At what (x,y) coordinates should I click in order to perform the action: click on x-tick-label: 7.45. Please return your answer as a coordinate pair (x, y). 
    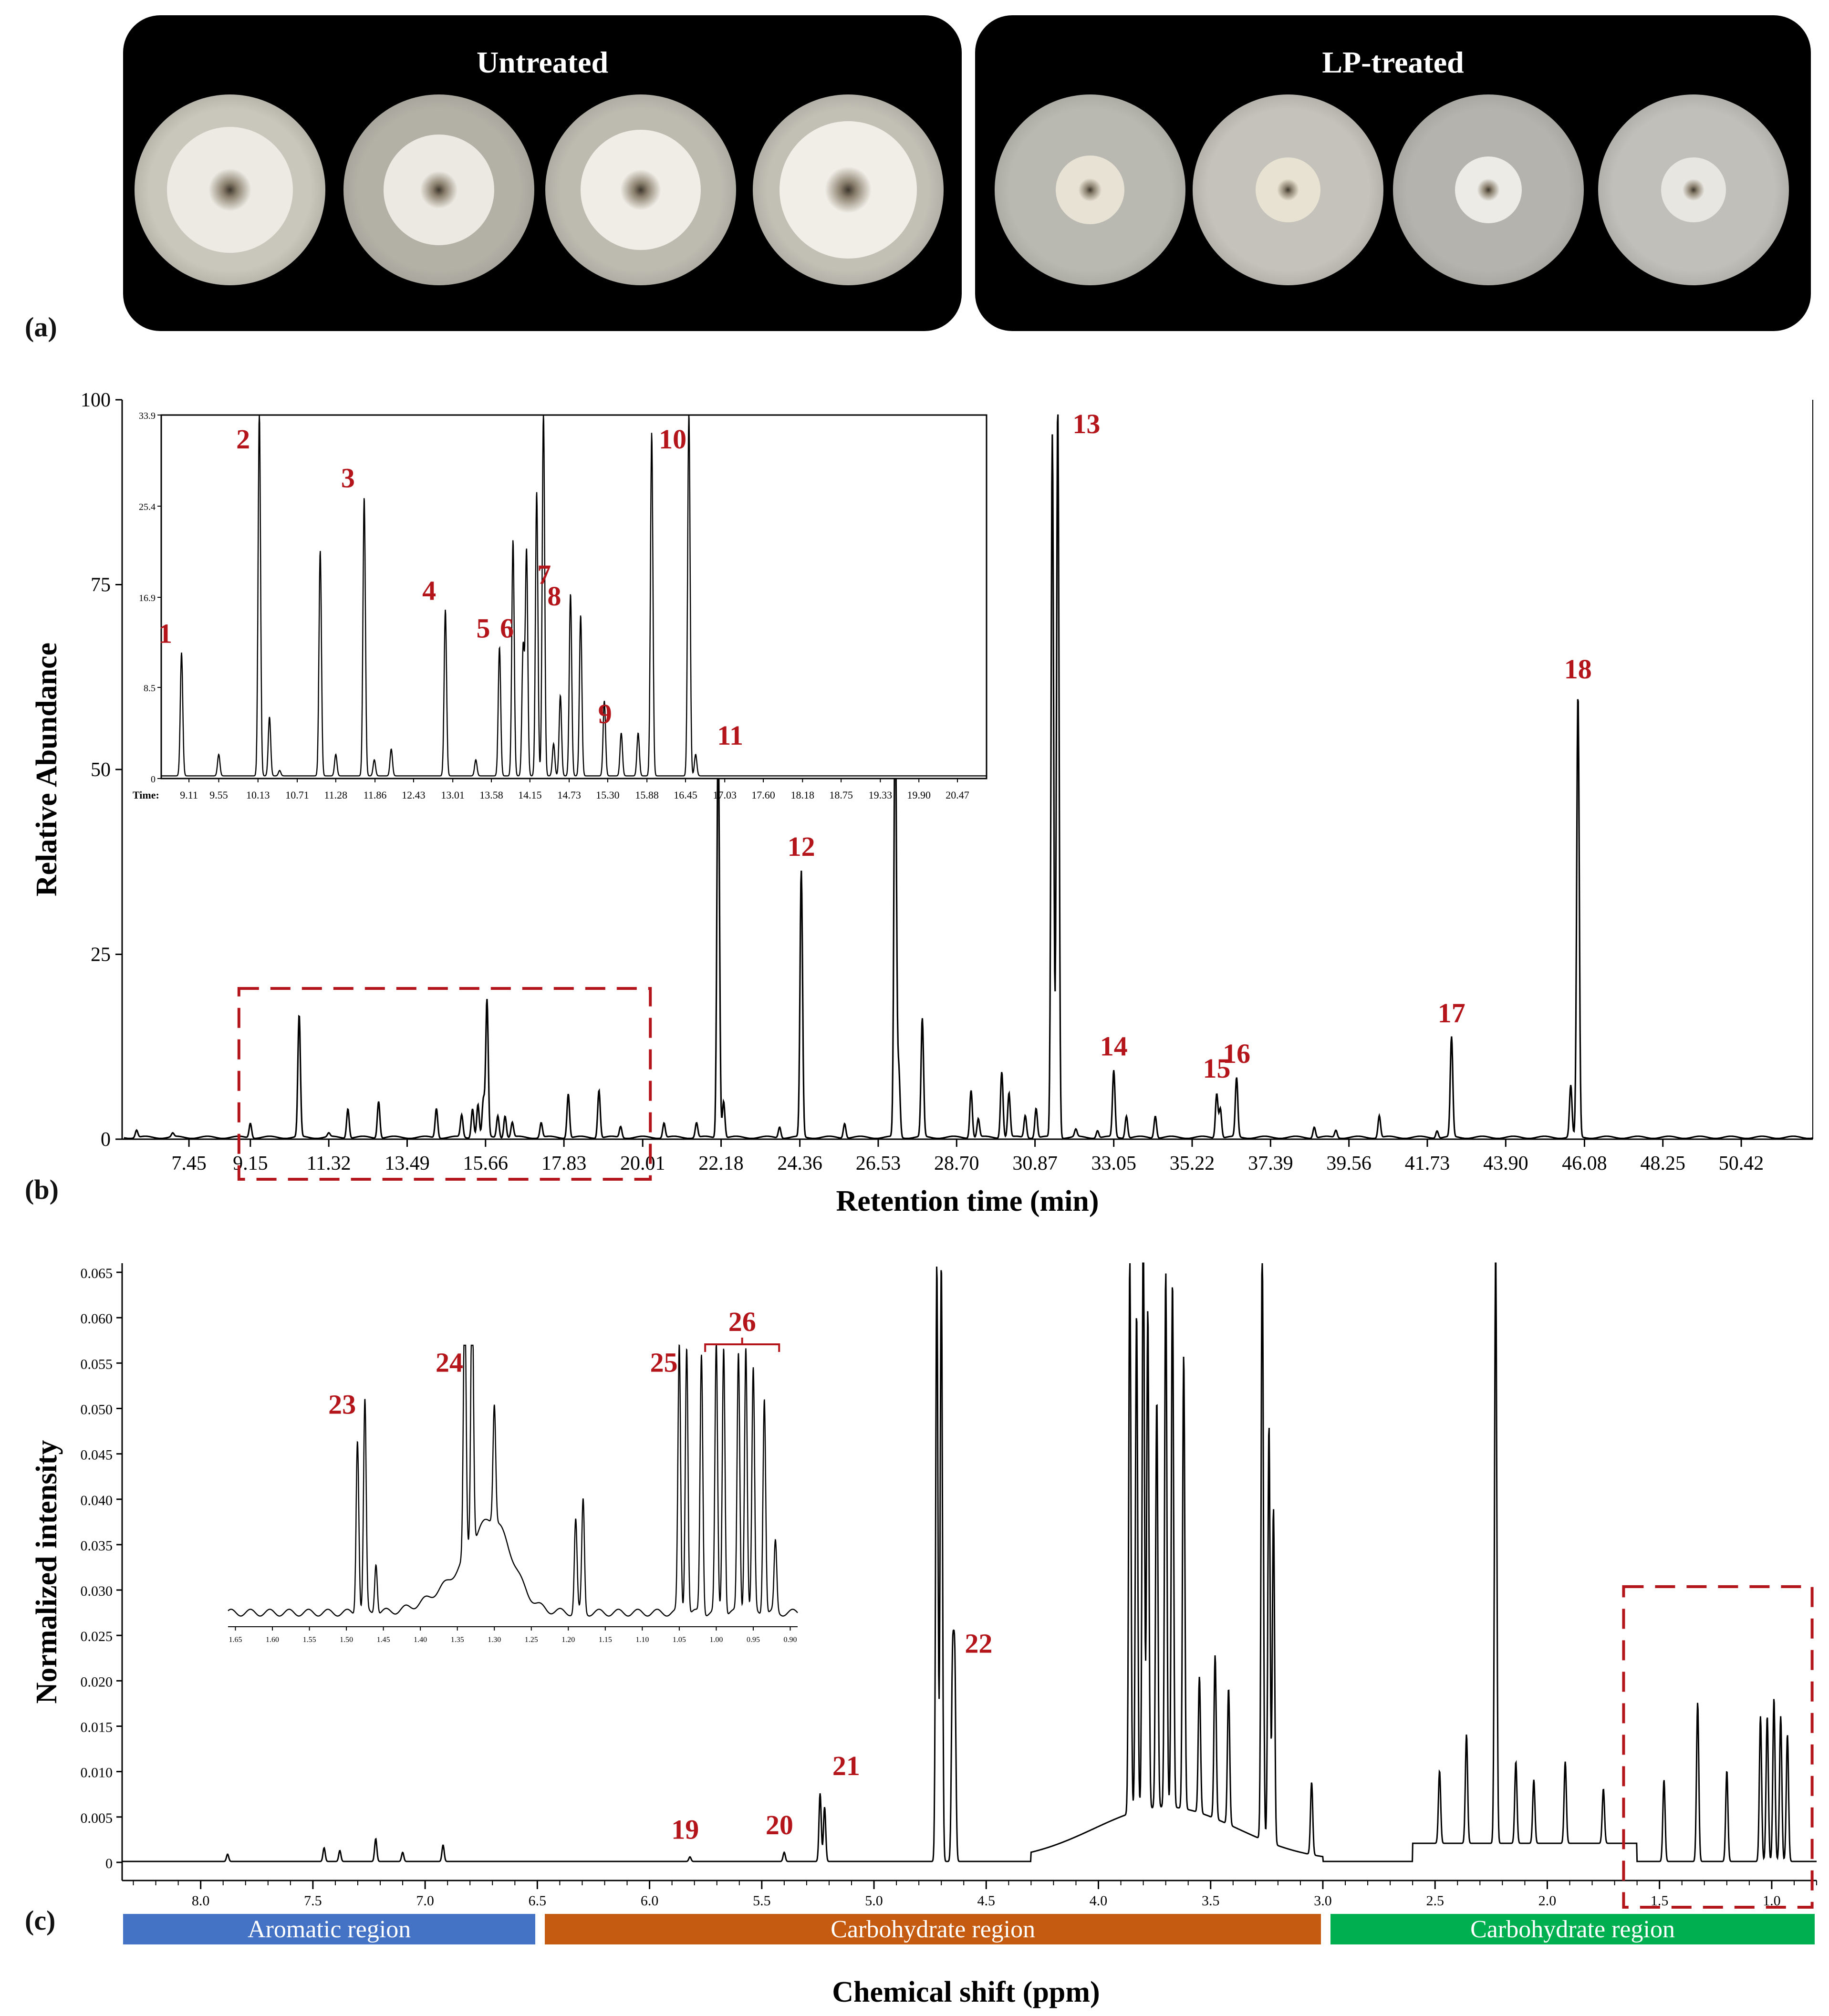
    Looking at the image, I should click on (189, 1163).